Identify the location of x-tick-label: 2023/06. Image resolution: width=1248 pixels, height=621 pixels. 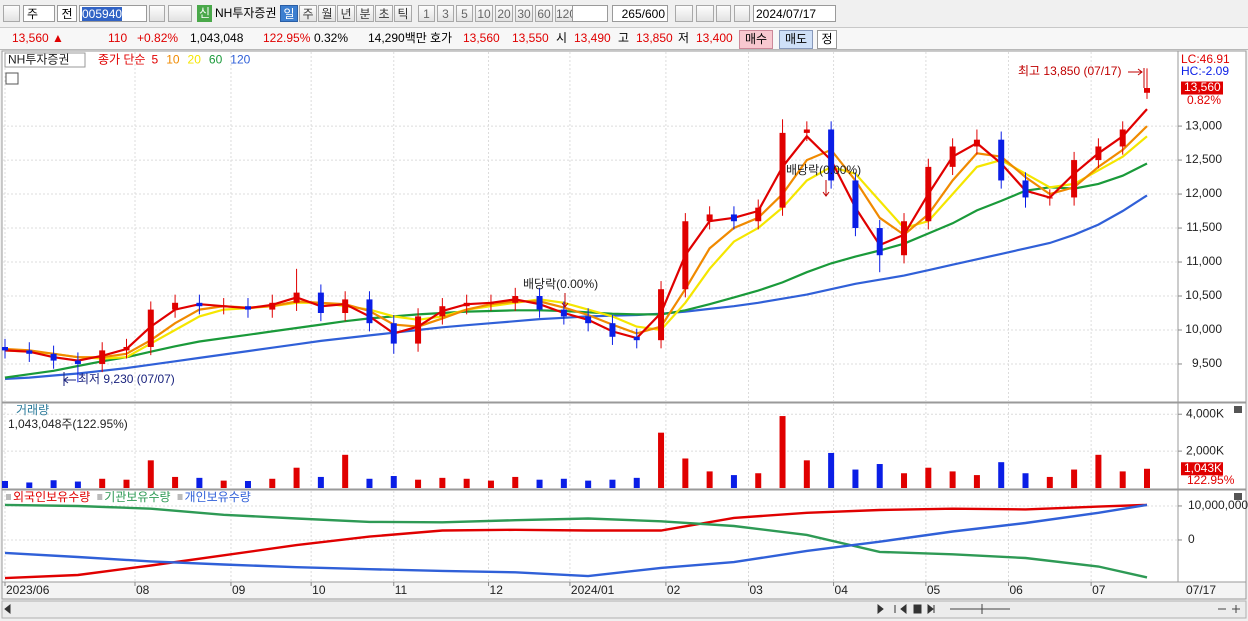
(28, 590).